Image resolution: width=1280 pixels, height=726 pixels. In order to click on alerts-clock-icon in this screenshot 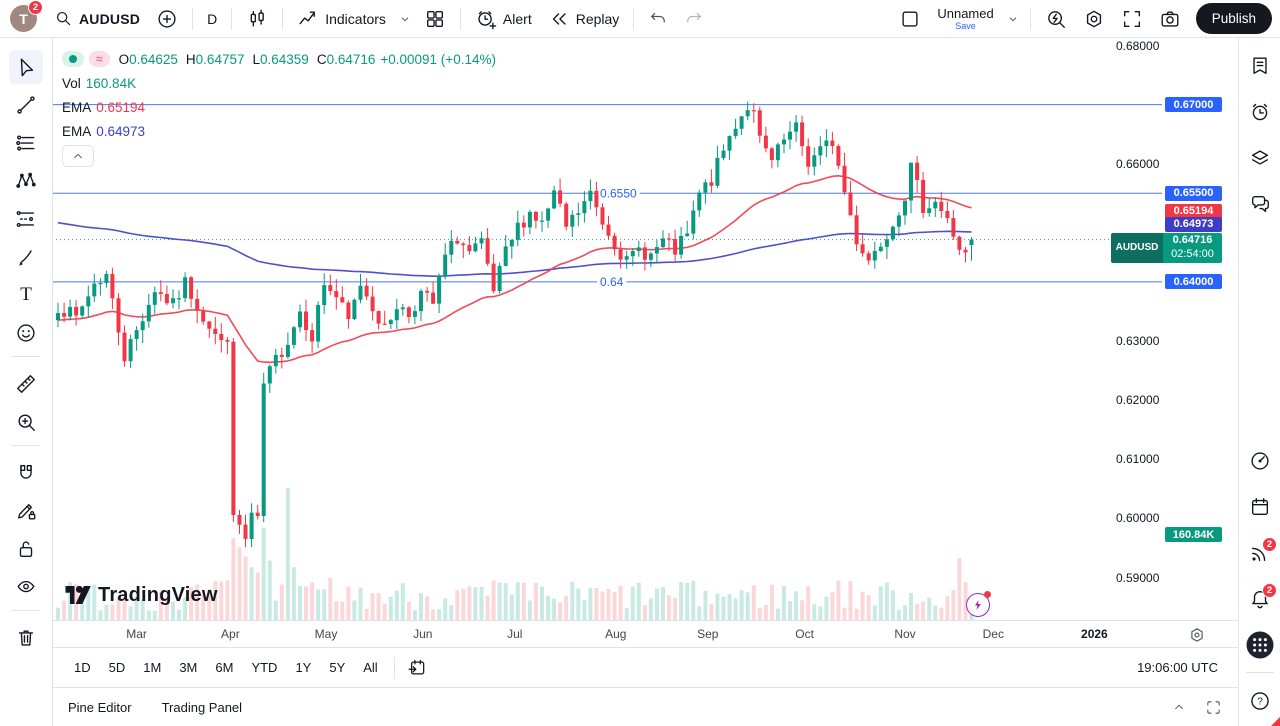, I will do `click(1260, 112)`.